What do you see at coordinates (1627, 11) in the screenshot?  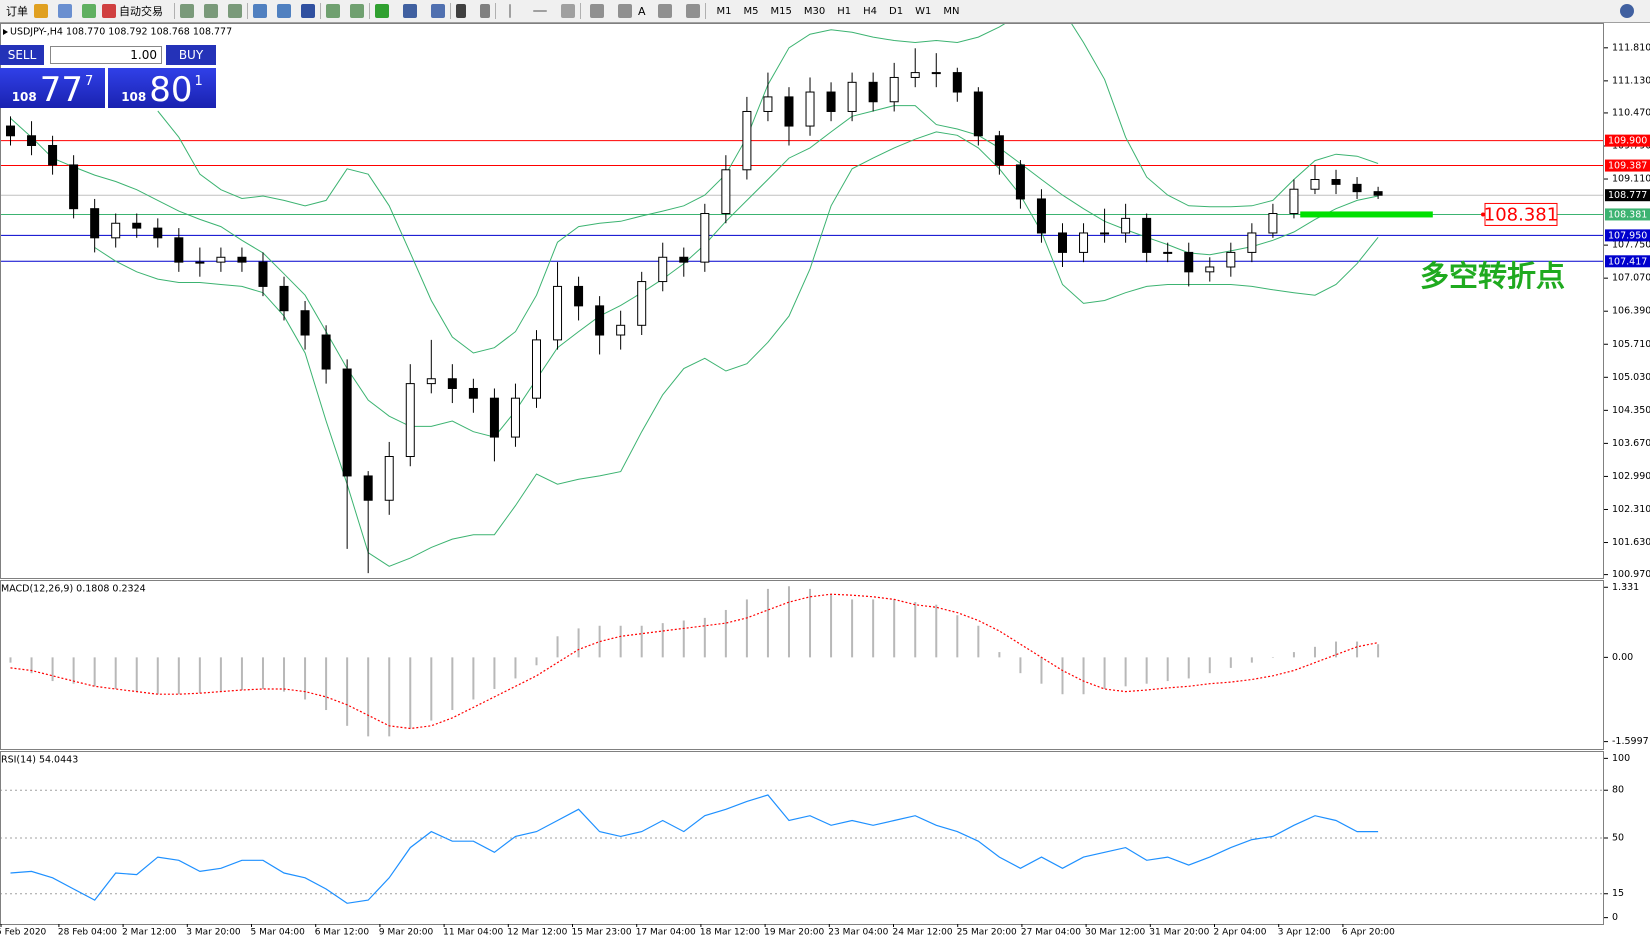 I see `search-icon` at bounding box center [1627, 11].